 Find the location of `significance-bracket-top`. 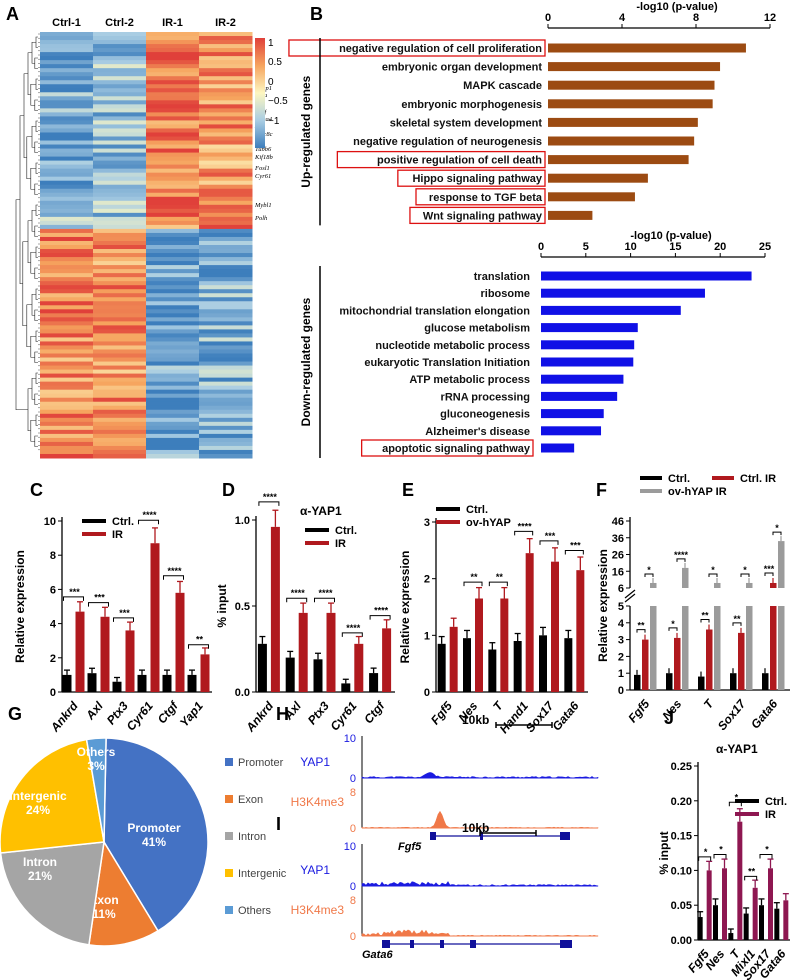

significance-bracket-top is located at coordinates (649, 575).